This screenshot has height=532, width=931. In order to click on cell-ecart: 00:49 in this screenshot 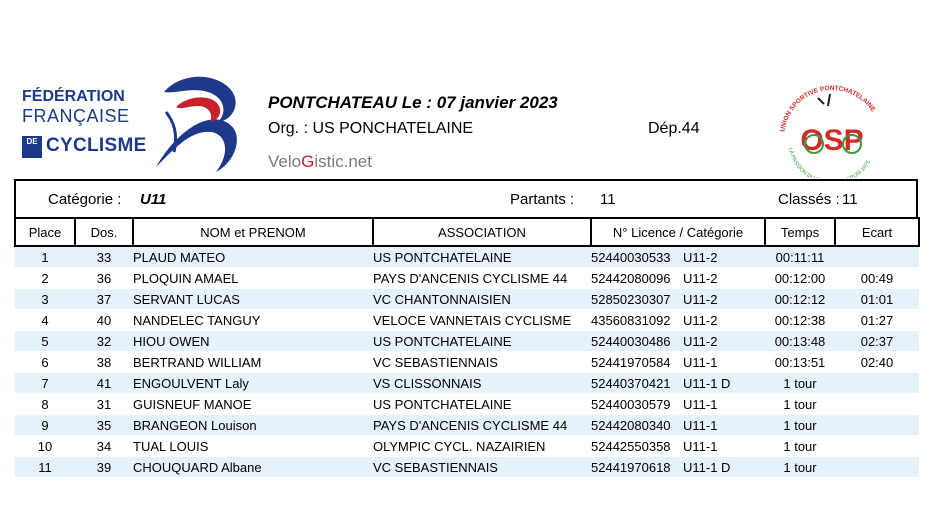, I will do `click(877, 278)`.